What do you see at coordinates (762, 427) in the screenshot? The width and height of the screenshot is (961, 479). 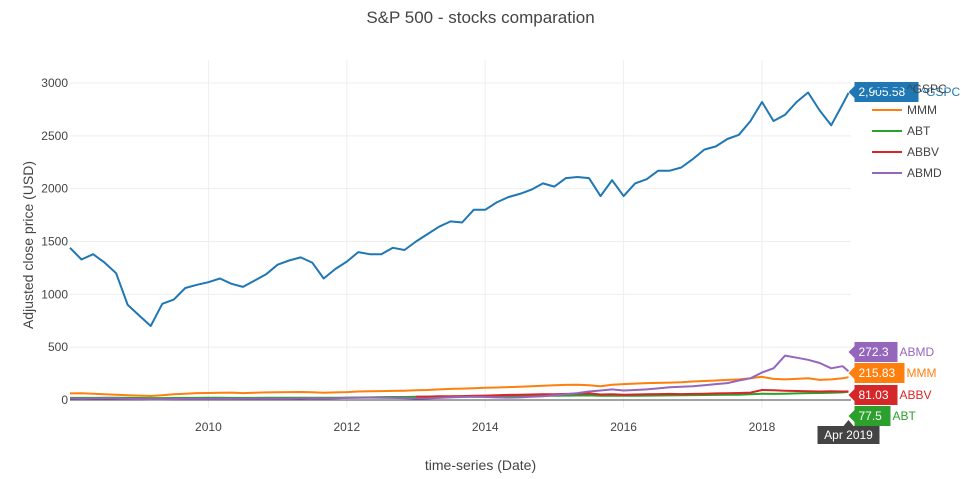 I see `x-tick-label: 2018` at bounding box center [762, 427].